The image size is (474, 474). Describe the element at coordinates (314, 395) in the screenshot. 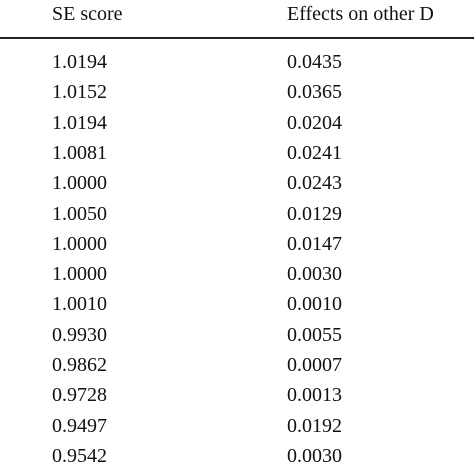

I see `table-cell: 0.0013` at that location.